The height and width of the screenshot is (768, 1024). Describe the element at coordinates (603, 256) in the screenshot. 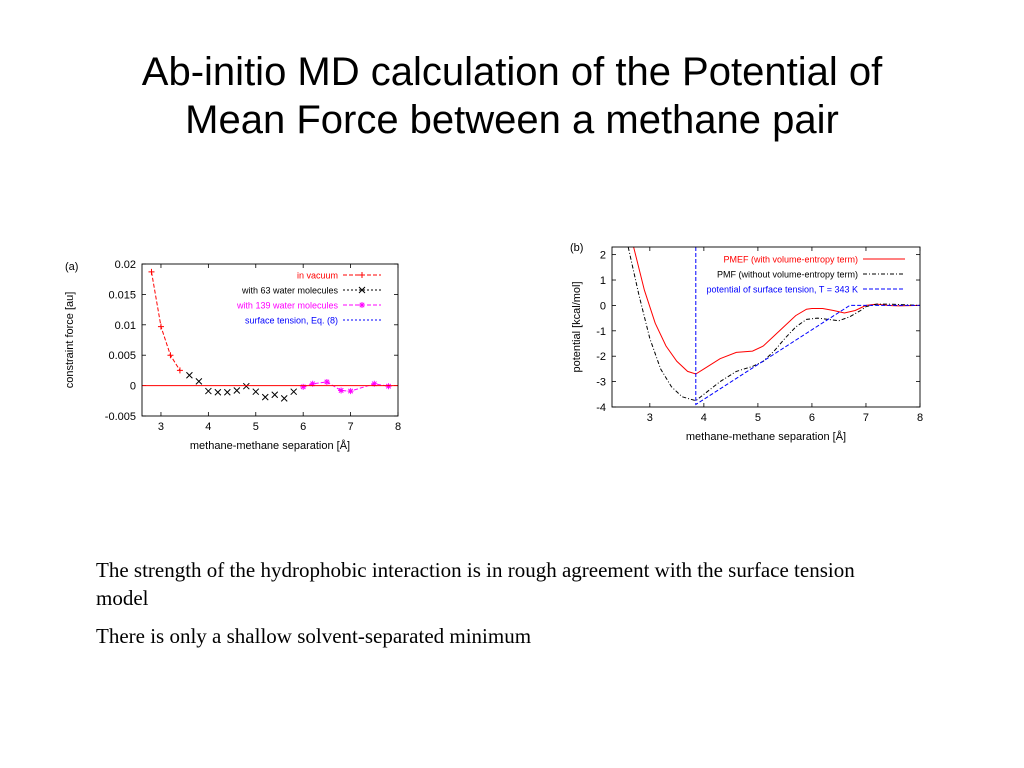

I see `y-tick-label: 2` at that location.